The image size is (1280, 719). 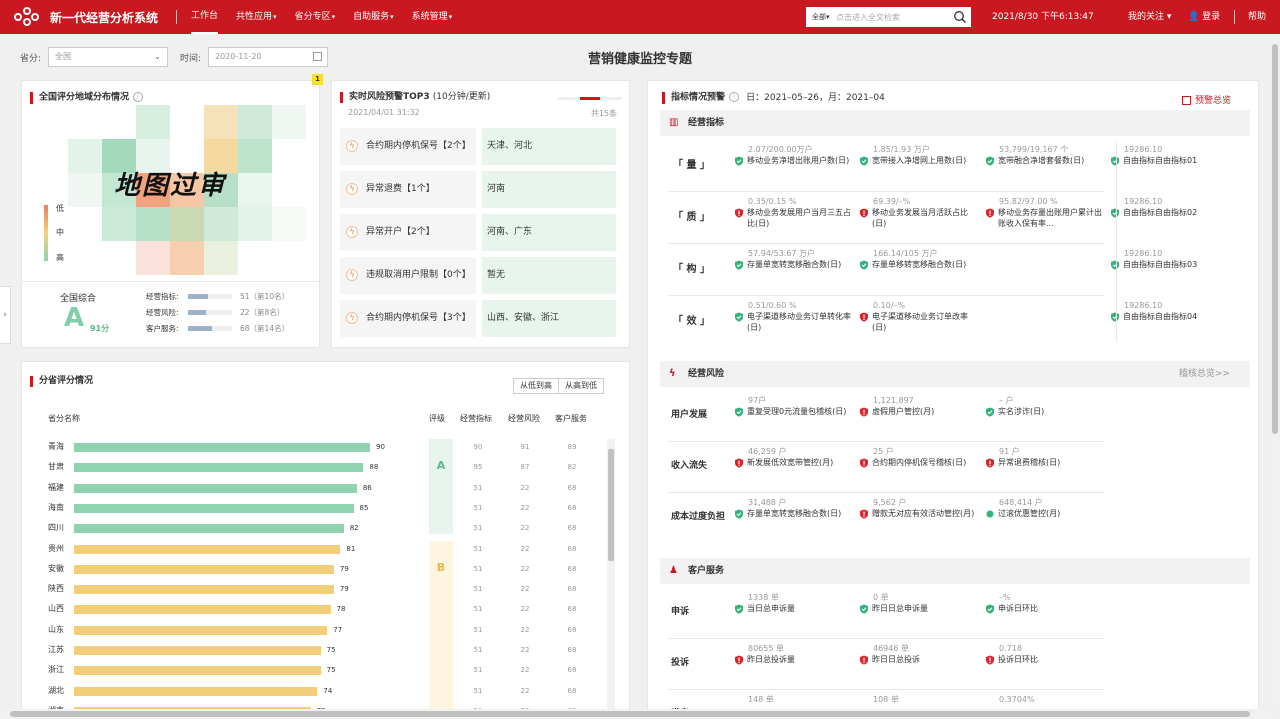 I want to click on indicator-cell: –% 申诉日环比, so click(x=1045, y=603).